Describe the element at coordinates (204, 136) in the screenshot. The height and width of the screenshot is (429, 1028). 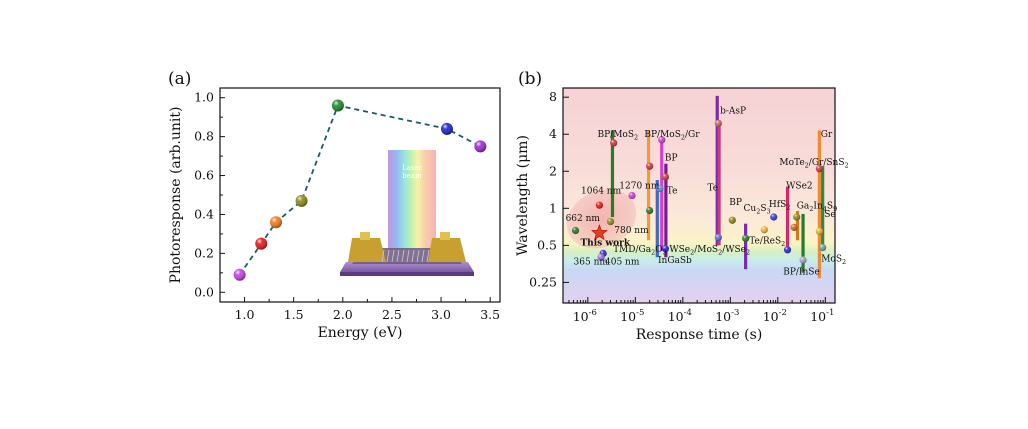
I see `y-tick-label-a: 0.8` at that location.